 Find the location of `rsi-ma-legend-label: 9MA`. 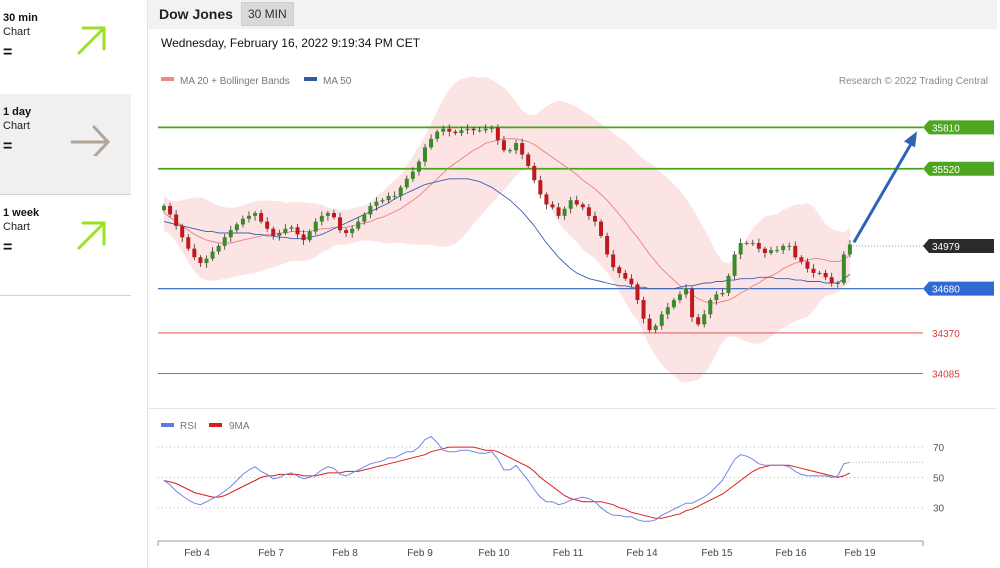

rsi-ma-legend-label: 9MA is located at coordinates (239, 426).